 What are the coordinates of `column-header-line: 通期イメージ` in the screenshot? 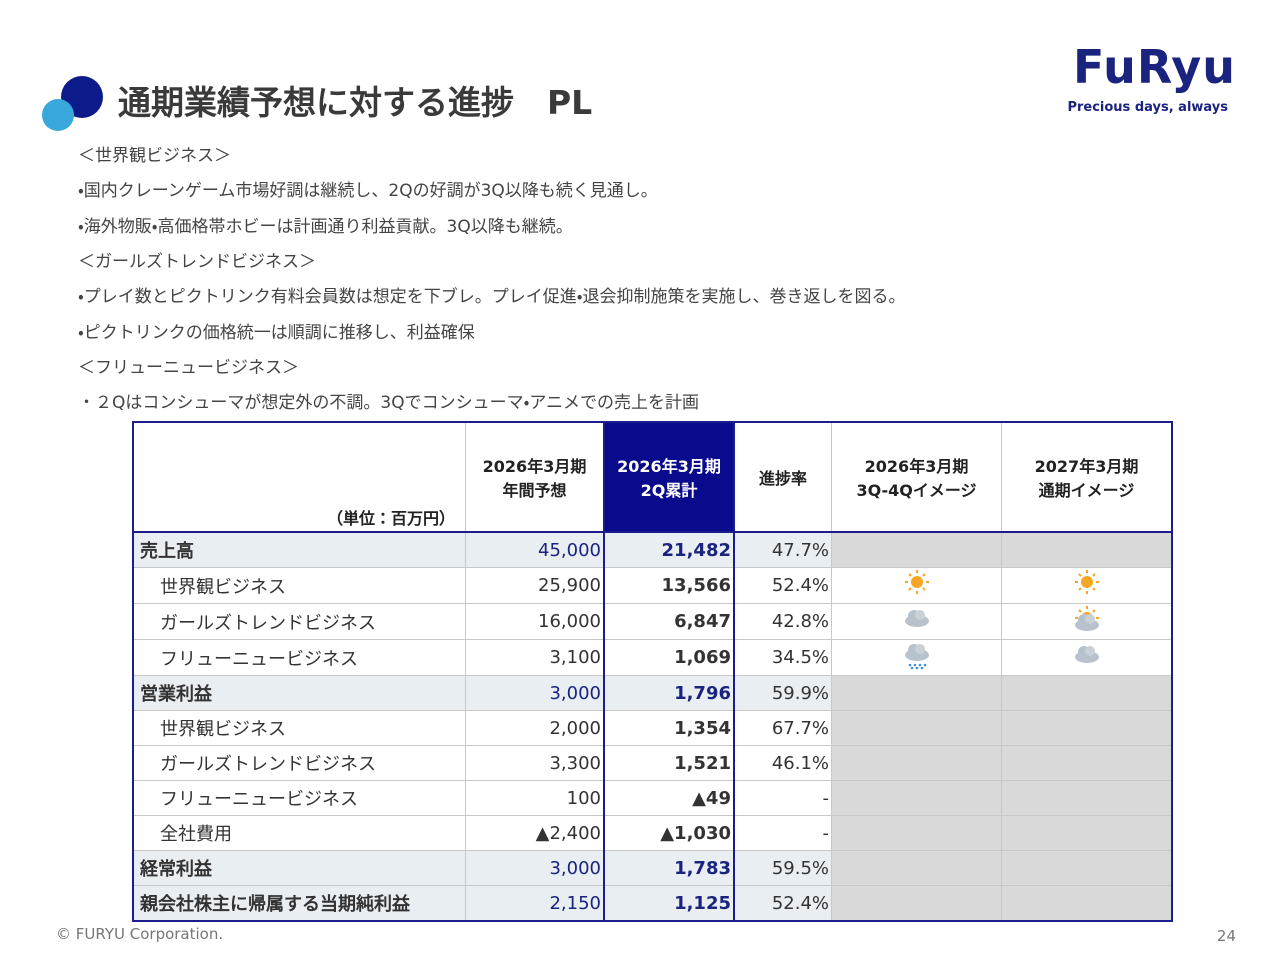 It's located at (1086, 490).